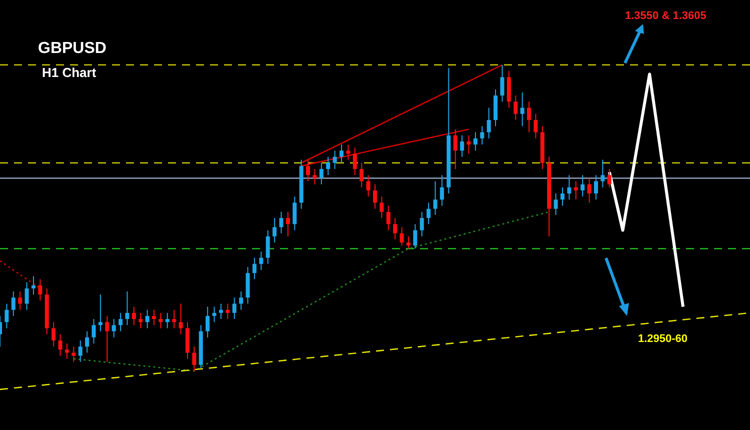  Describe the element at coordinates (663, 339) in the screenshot. I see `annotation: 1.2950-60` at that location.